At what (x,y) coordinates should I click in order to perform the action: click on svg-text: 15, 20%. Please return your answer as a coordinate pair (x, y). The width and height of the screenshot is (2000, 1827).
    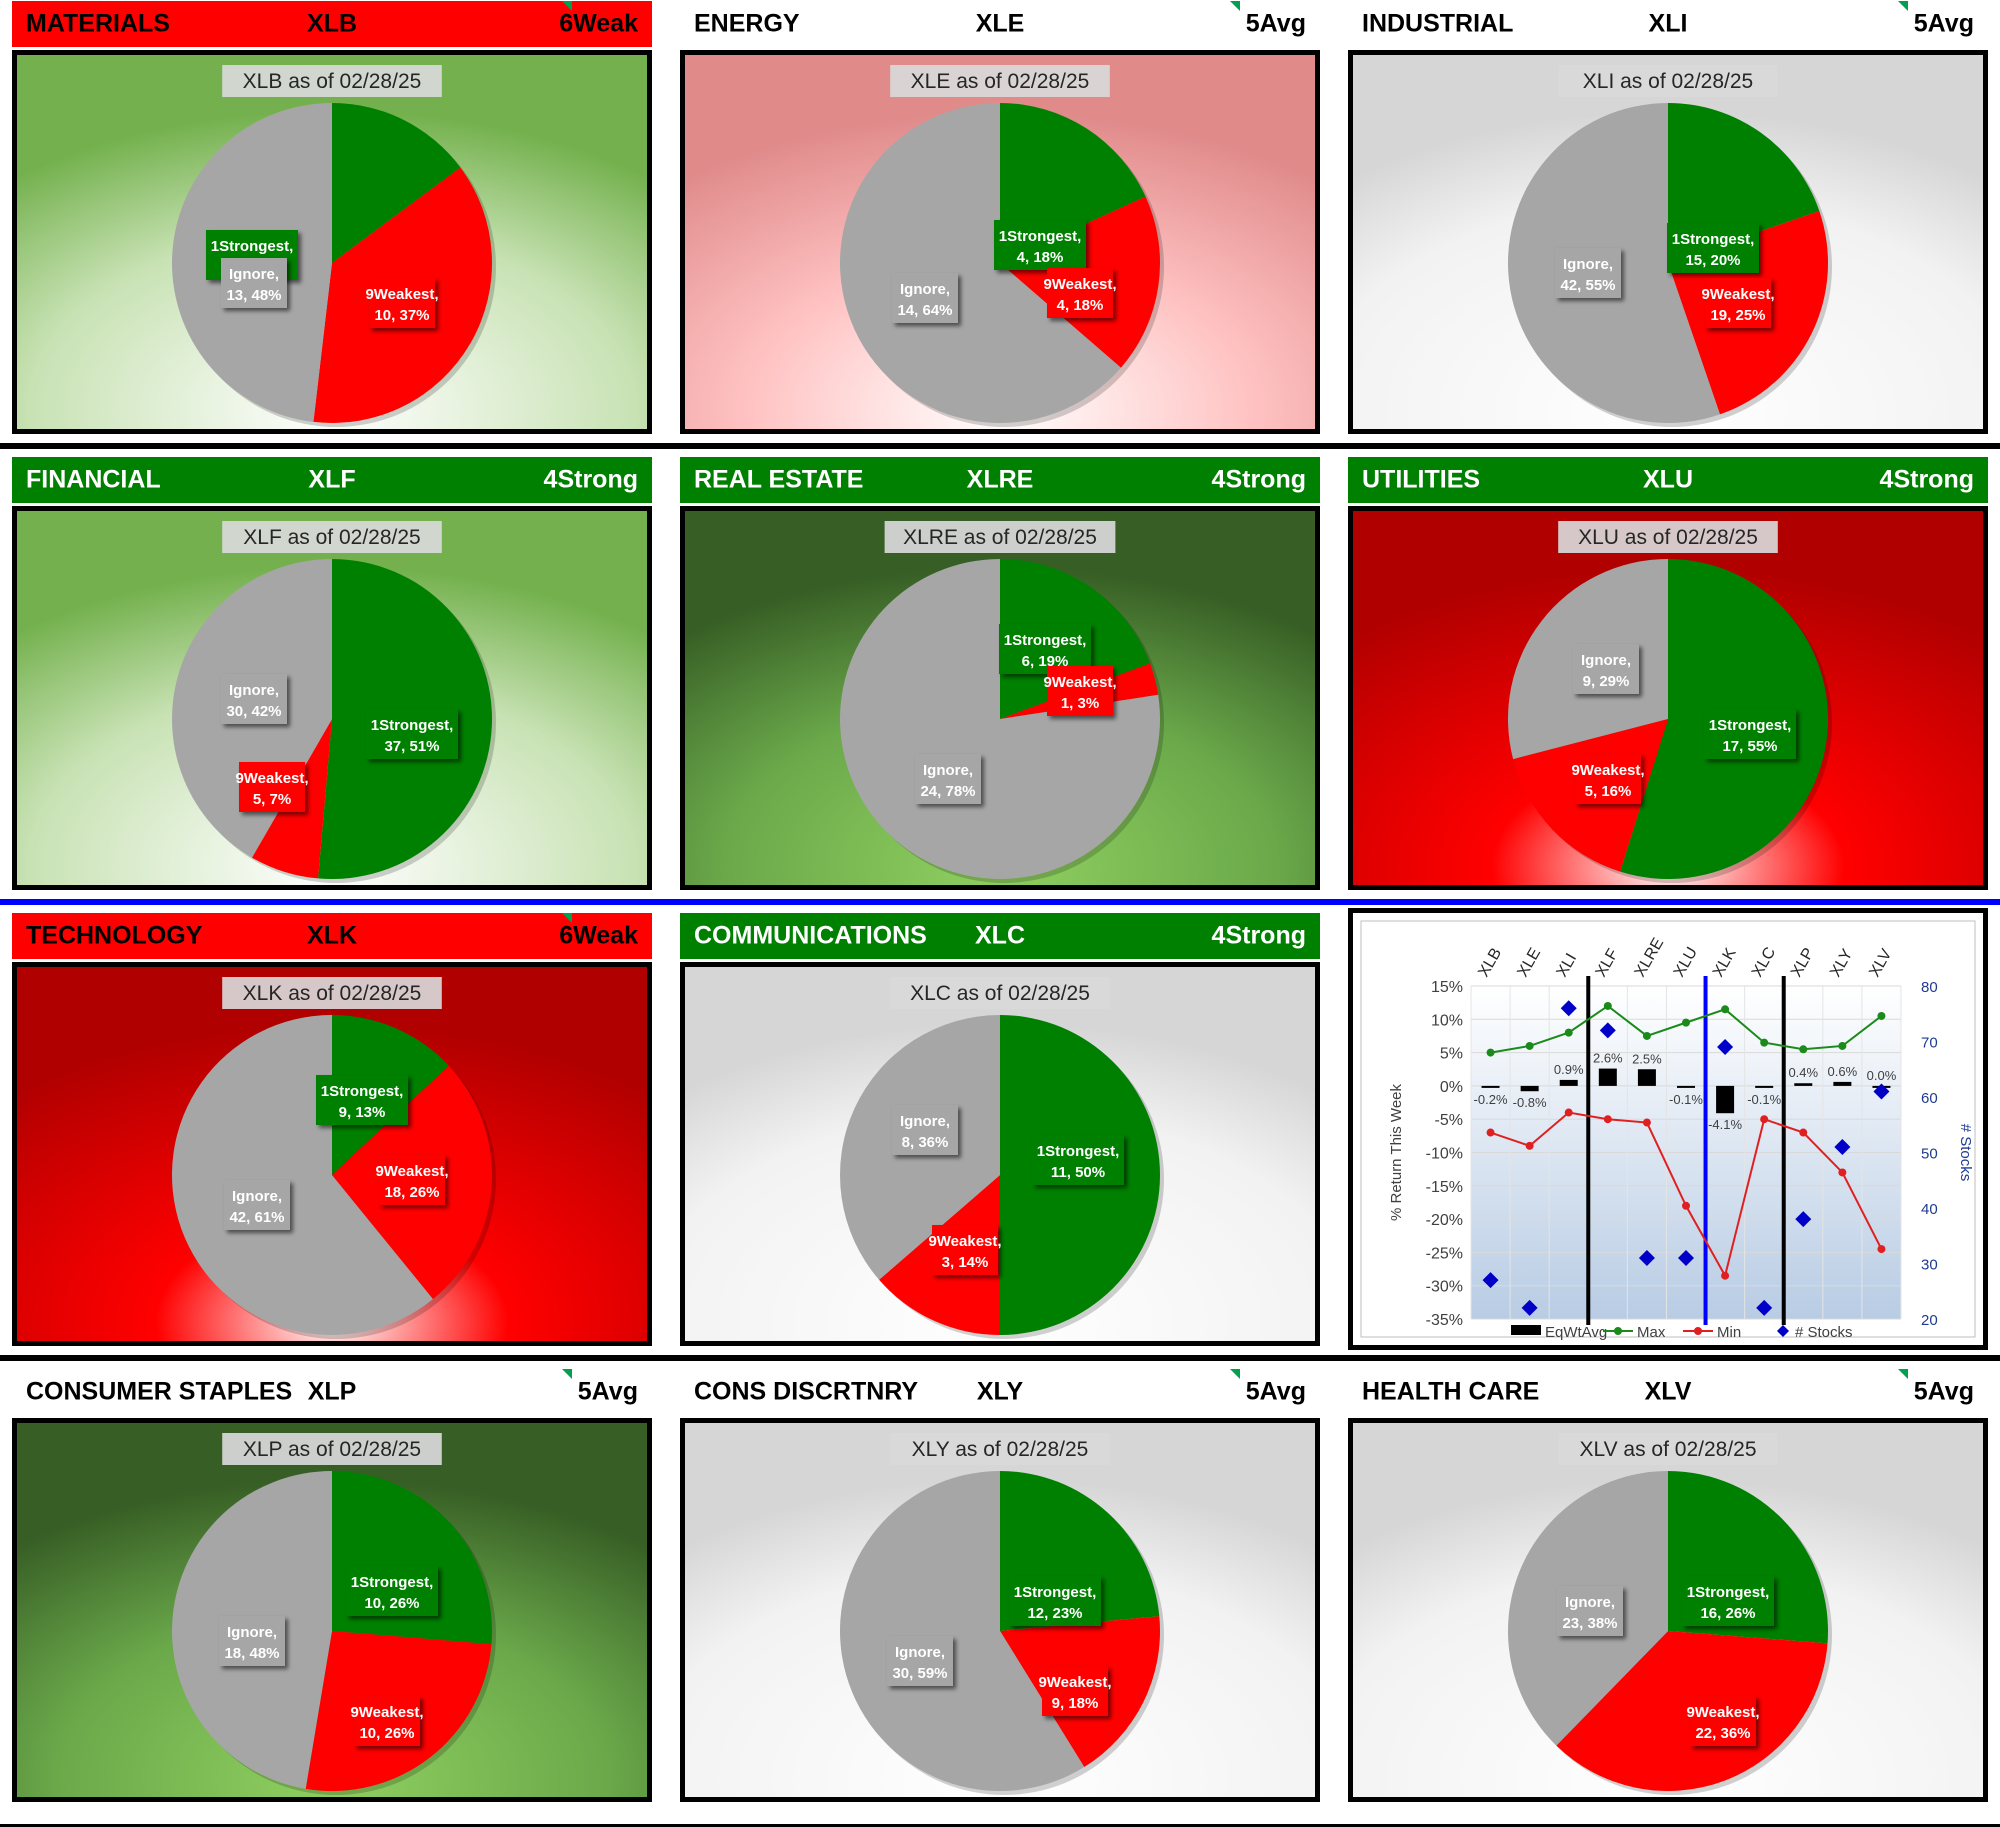
    Looking at the image, I should click on (1712, 260).